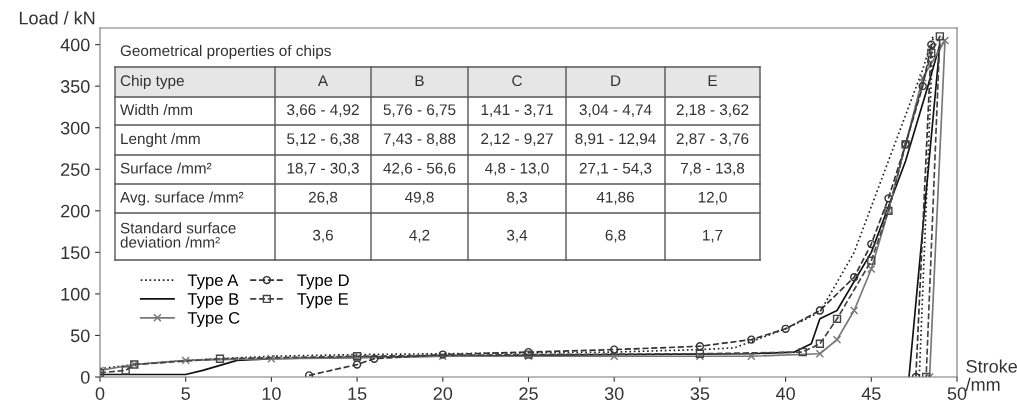  Describe the element at coordinates (322, 236) in the screenshot. I see `annotation: 3,6` at that location.